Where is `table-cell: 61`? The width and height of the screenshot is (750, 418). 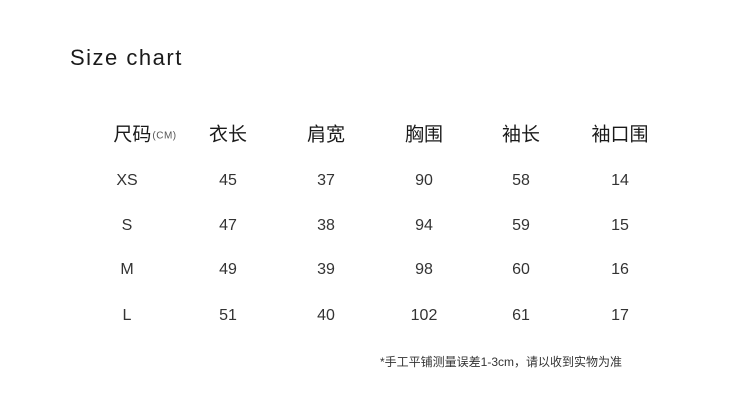
table-cell: 61 is located at coordinates (521, 315).